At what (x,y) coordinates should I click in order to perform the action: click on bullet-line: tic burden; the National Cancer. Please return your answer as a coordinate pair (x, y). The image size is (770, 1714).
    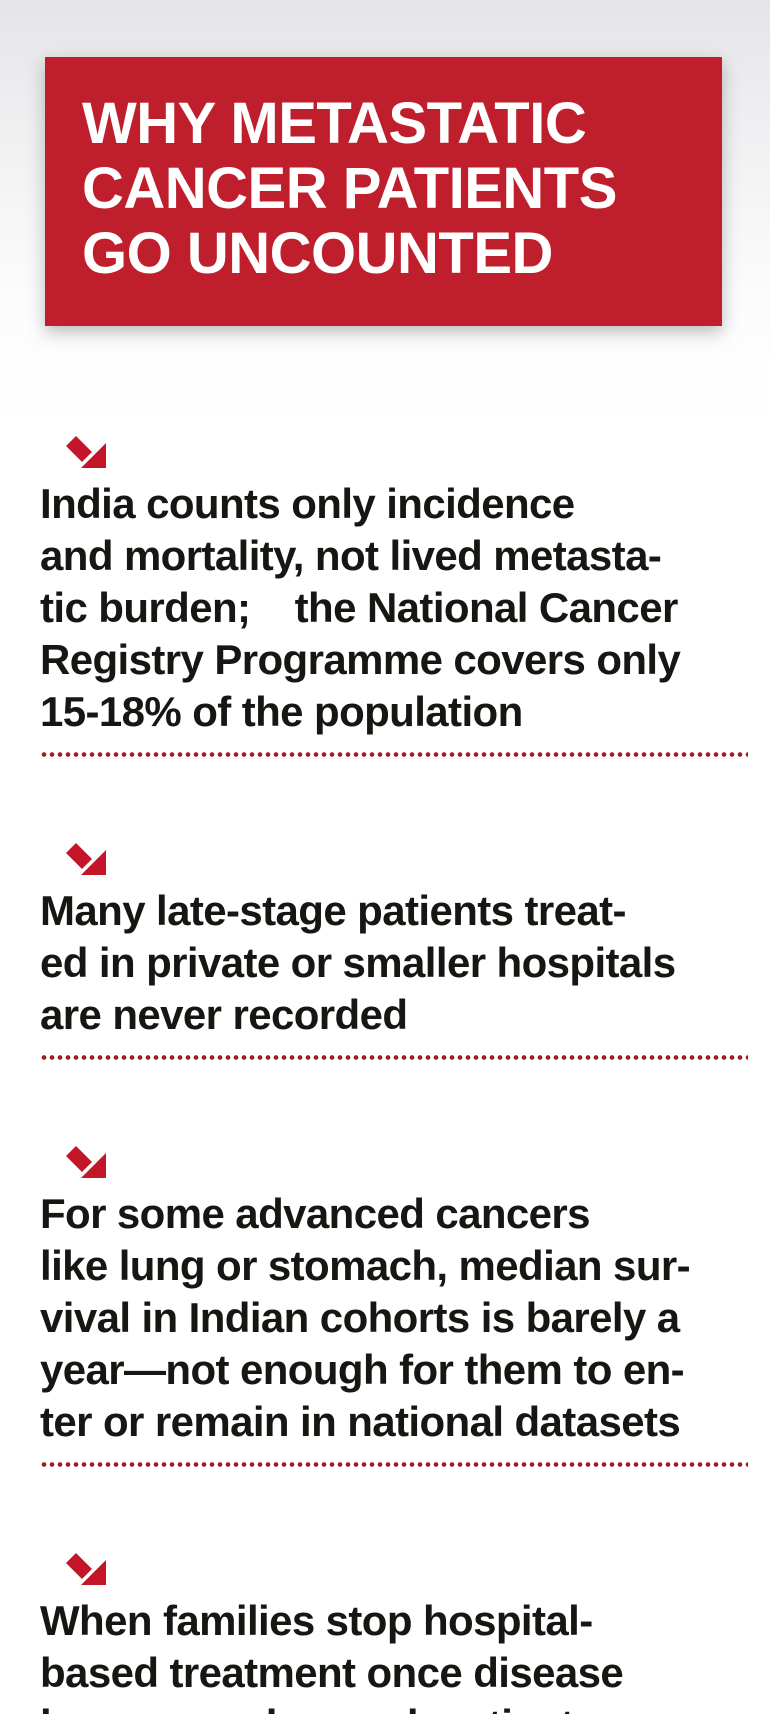
    Looking at the image, I should click on (359, 607).